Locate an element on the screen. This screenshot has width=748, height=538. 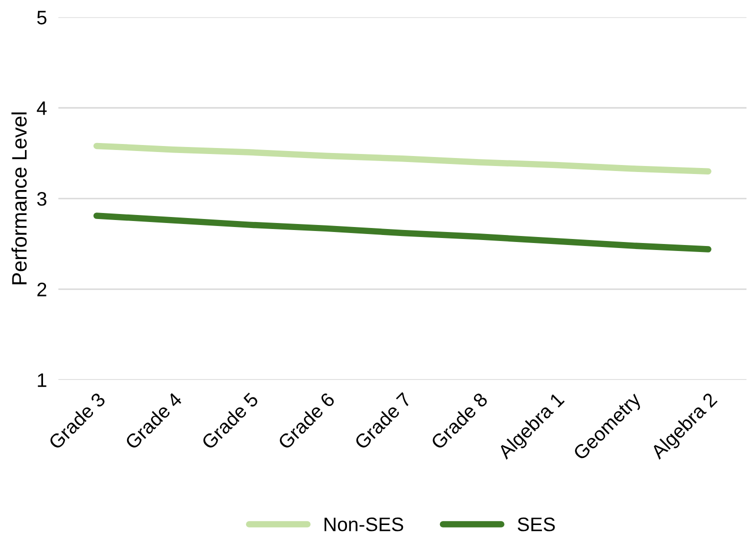
y-tick-label: 3 is located at coordinates (41, 199).